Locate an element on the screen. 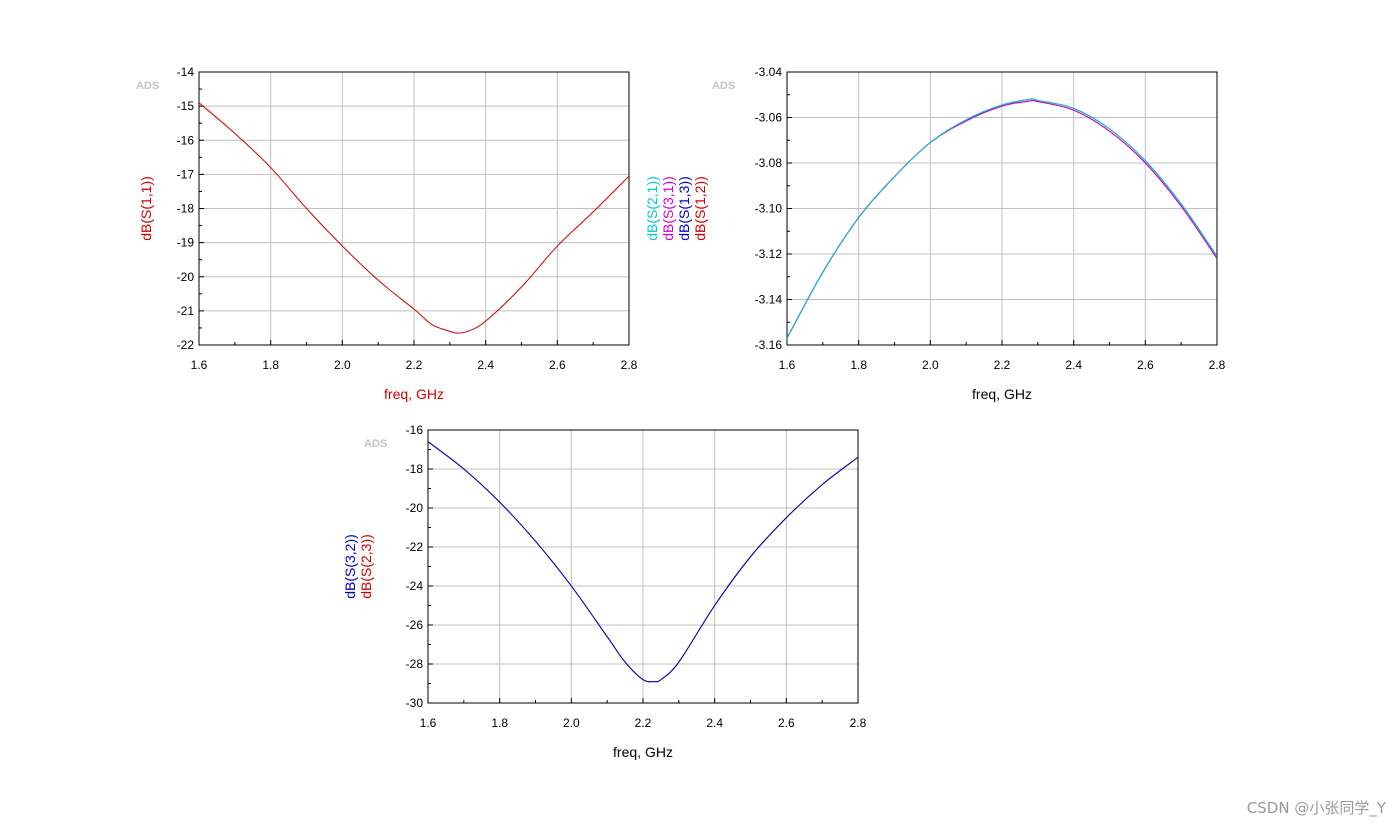 This screenshot has height=824, width=1400. series-label: dB(S(1,2)) is located at coordinates (700, 208).